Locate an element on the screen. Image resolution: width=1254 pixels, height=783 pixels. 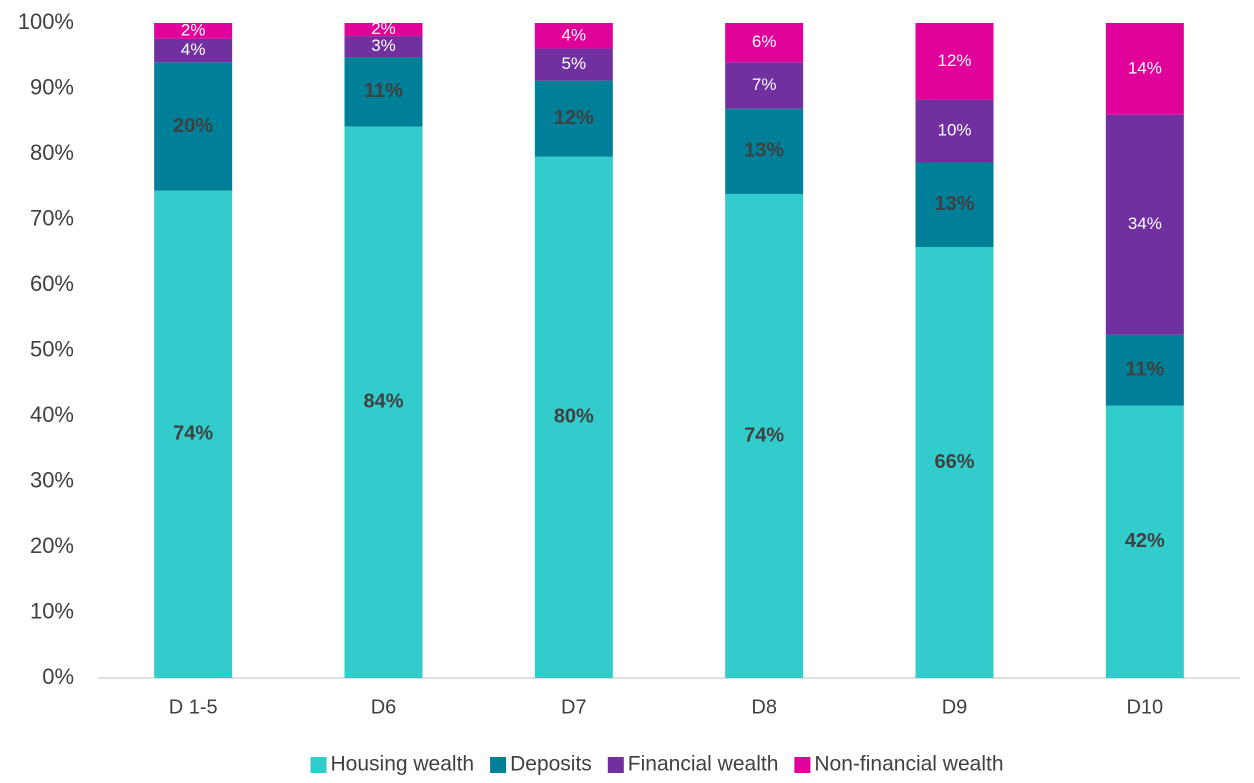
y-tick-label: 40% is located at coordinates (52, 414).